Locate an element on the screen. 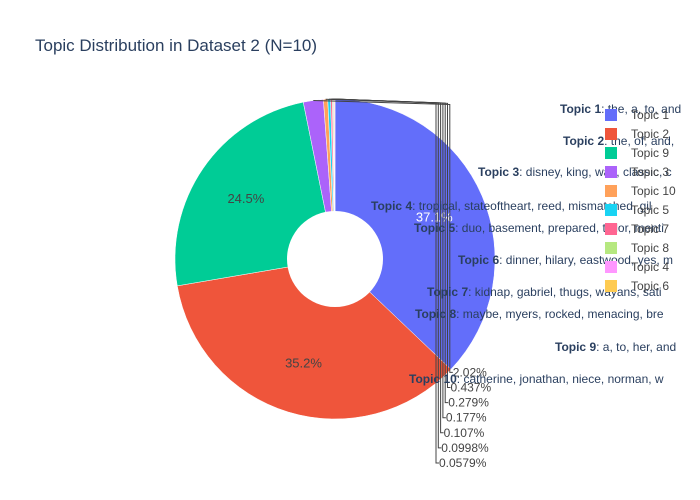 The image size is (700, 500). legend-label: Topic 10 is located at coordinates (653, 191).